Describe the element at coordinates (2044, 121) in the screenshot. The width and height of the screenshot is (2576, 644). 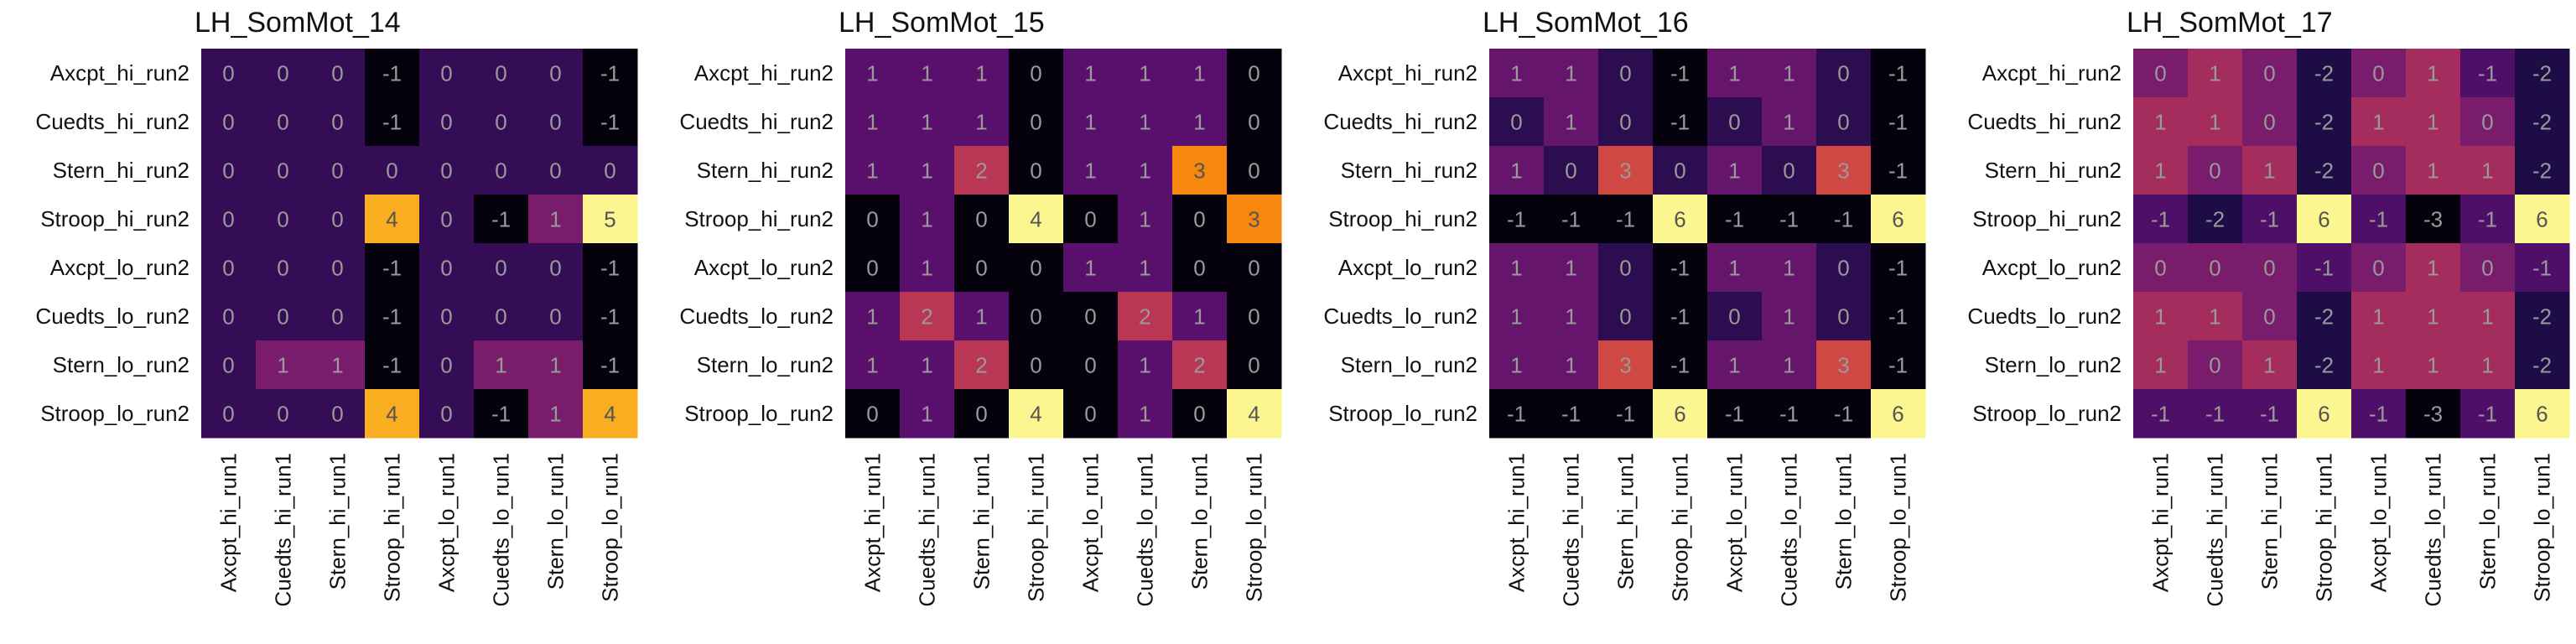
I see `row-tick-label: Cuedts_hi_run2` at that location.